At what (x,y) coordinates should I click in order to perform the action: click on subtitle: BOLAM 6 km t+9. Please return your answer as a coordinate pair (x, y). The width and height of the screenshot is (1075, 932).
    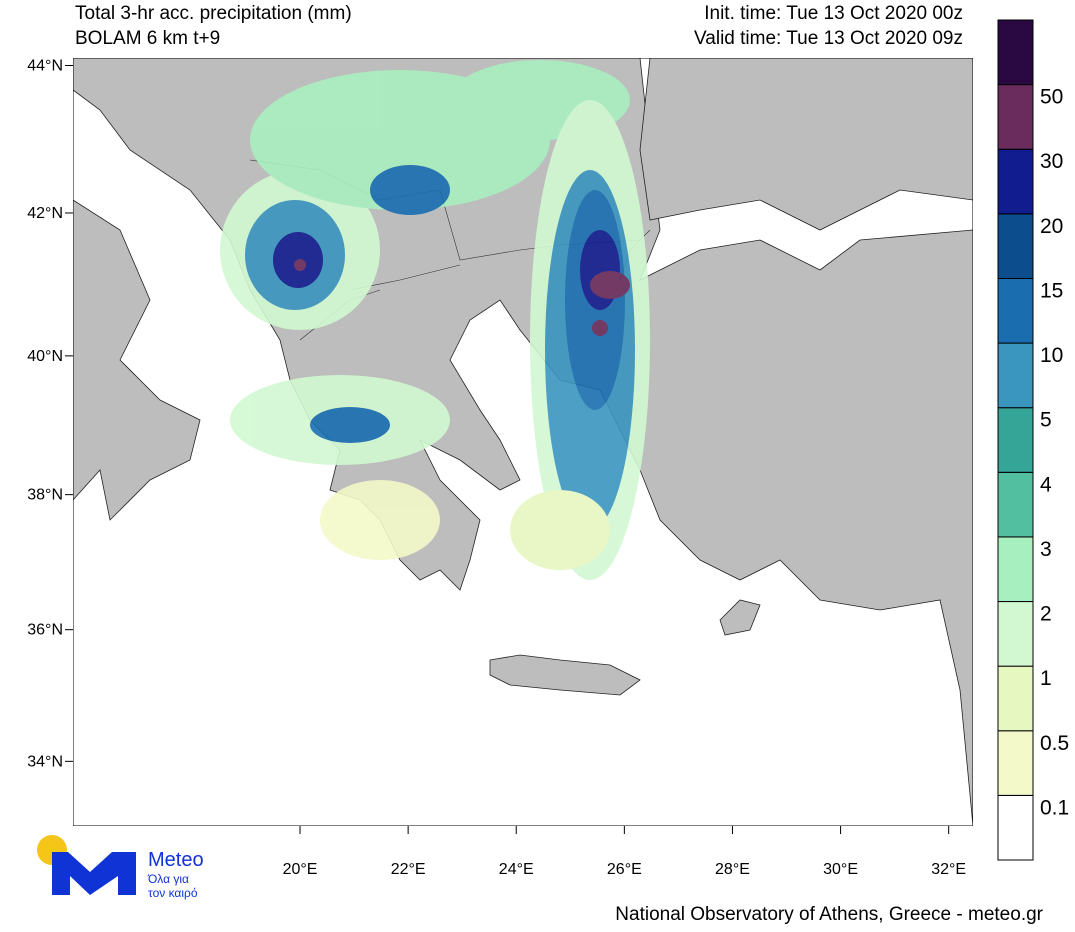
    Looking at the image, I should click on (147, 38).